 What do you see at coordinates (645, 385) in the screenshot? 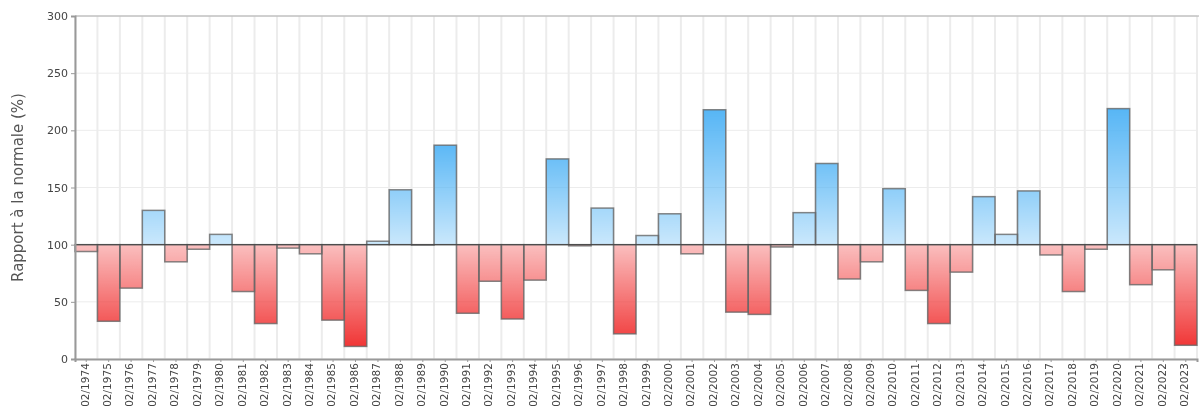
I see `x-tick-label: 02/1999` at bounding box center [645, 385].